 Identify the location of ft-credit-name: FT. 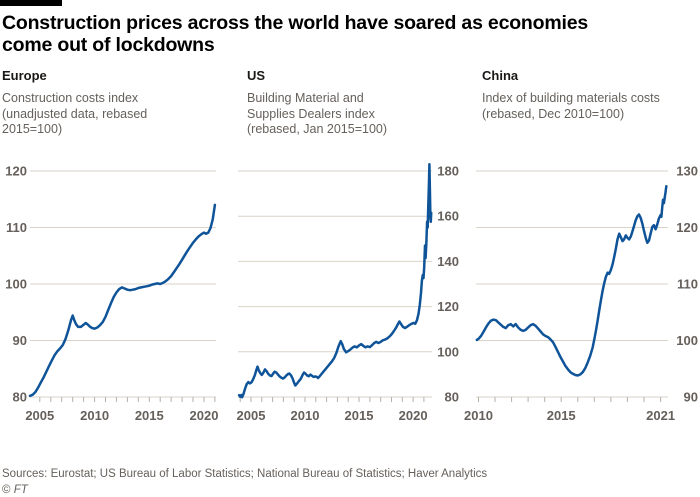
(20, 490).